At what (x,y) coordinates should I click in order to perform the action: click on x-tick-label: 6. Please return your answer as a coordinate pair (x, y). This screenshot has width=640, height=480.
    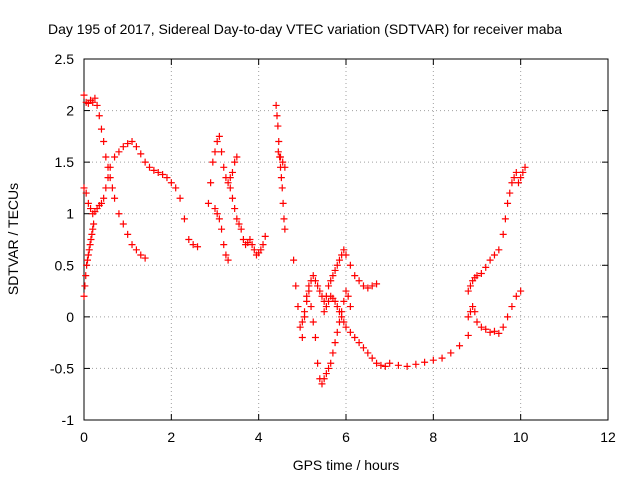
    Looking at the image, I should click on (346, 437).